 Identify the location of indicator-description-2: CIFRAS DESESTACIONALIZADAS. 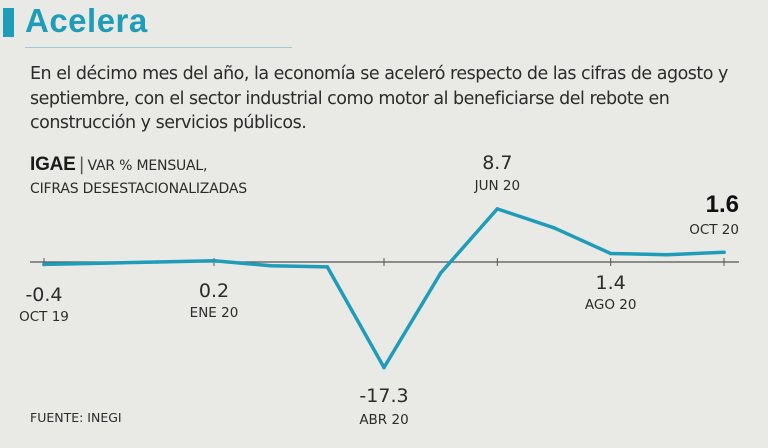
(138, 189).